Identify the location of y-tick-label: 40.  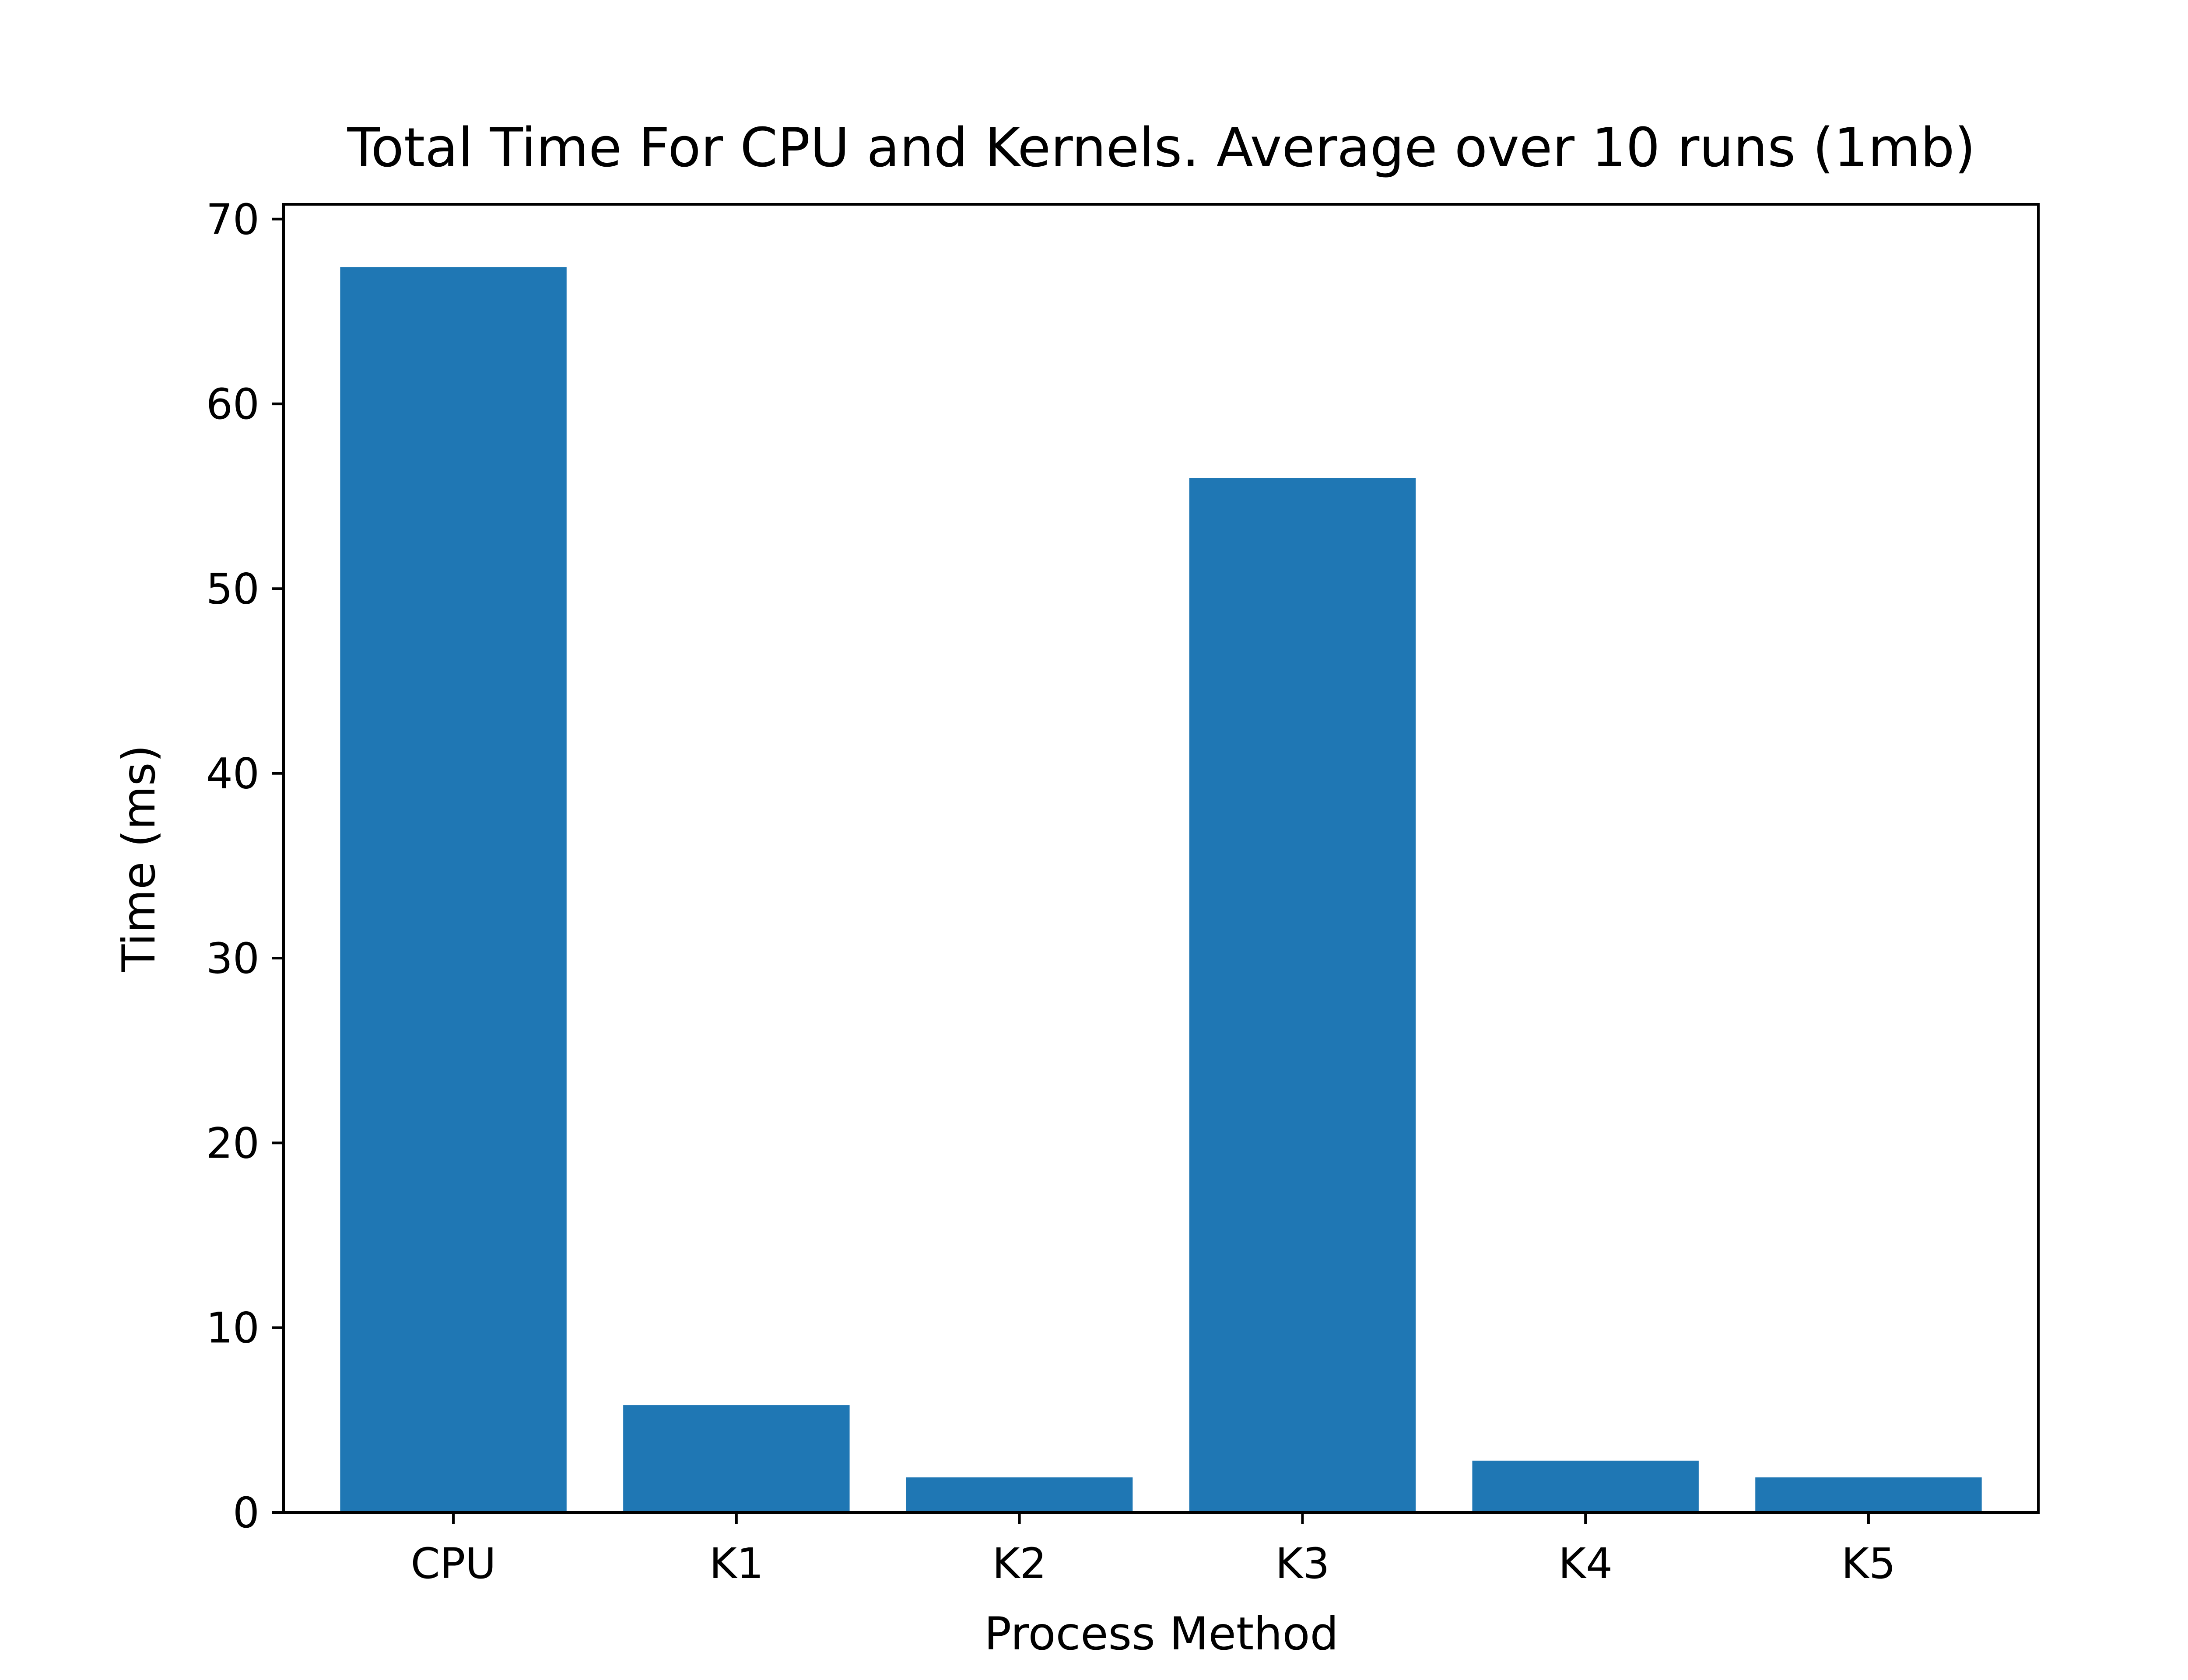
(232, 773).